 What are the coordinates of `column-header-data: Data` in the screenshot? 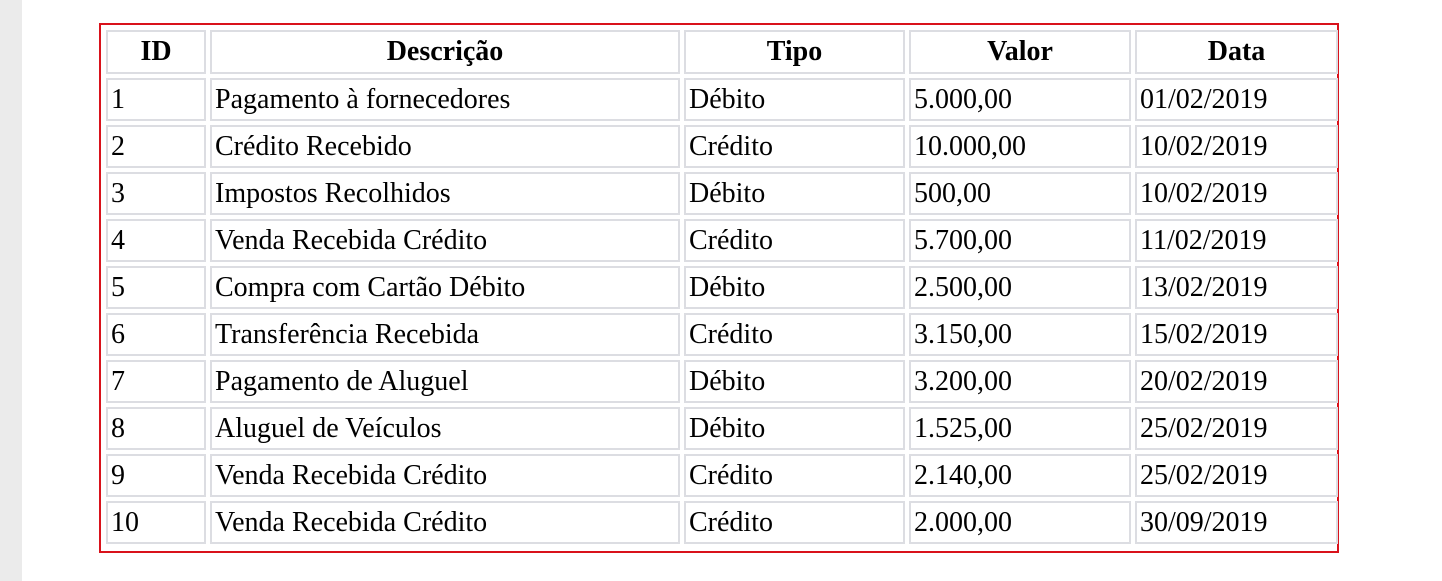 It's located at (1236, 52).